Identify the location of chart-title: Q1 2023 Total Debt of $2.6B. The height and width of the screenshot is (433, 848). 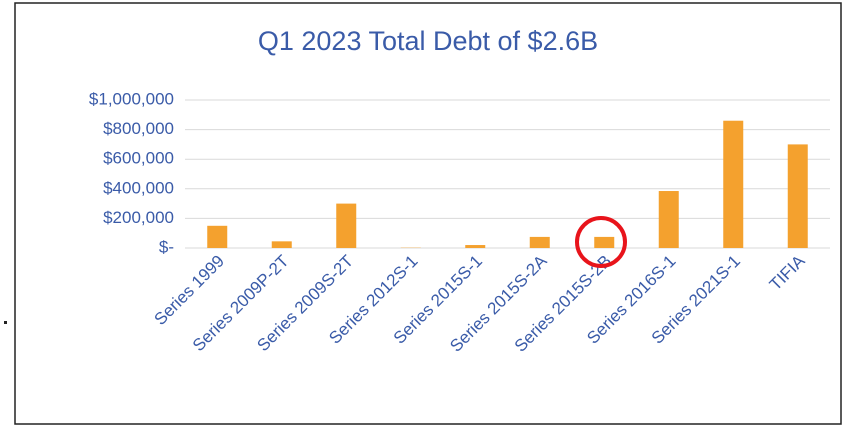
(428, 41).